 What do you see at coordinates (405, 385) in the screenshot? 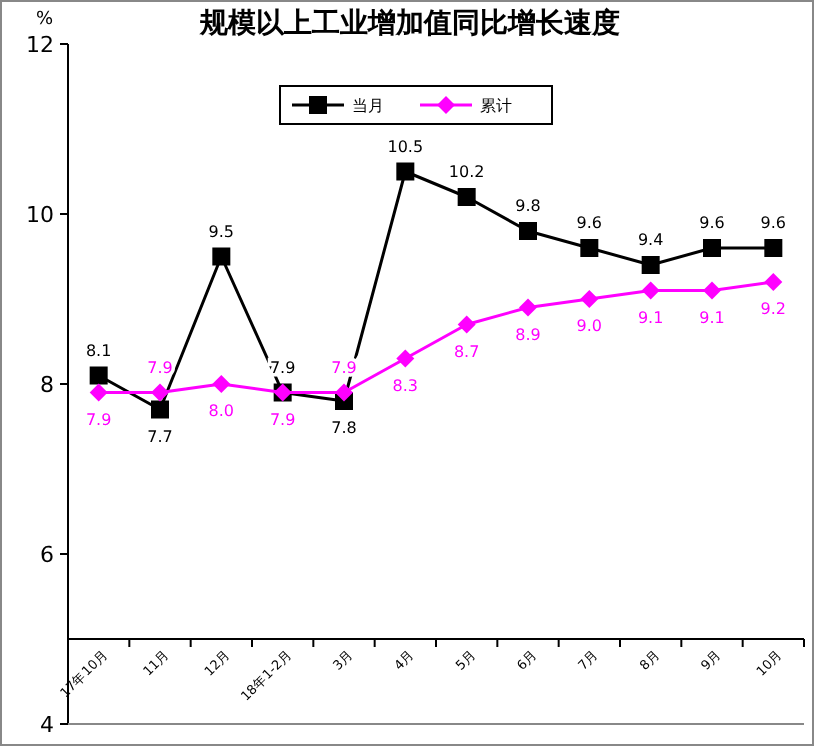
I see `data-label: 8.3` at bounding box center [405, 385].